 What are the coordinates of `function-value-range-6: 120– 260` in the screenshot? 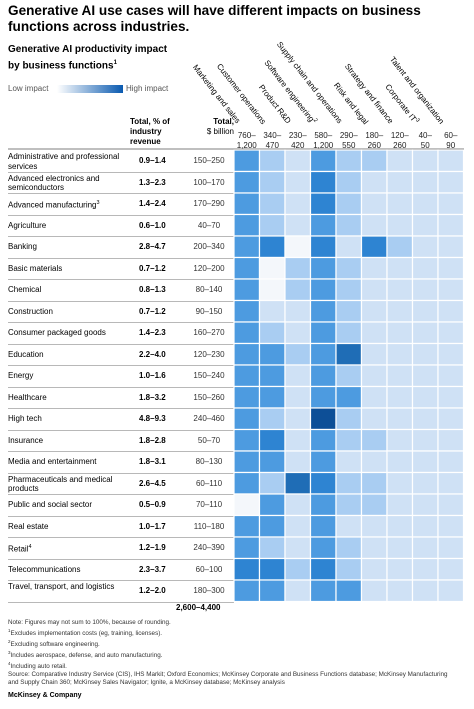 It's located at (399, 140).